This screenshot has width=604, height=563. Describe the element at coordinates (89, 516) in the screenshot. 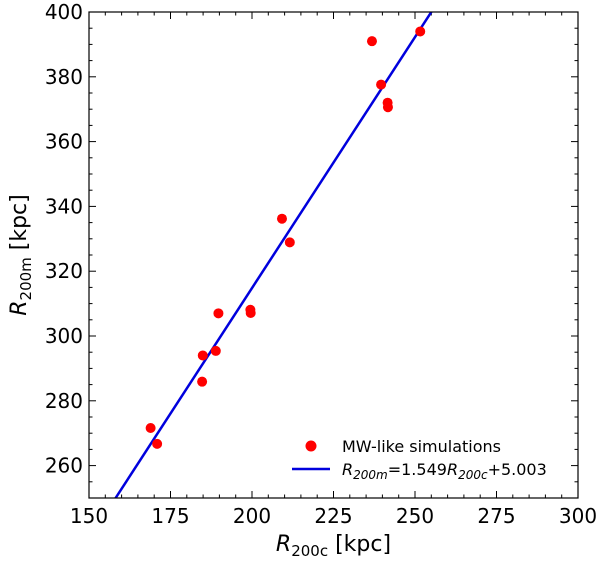

I see `x-tick-label: 150` at that location.